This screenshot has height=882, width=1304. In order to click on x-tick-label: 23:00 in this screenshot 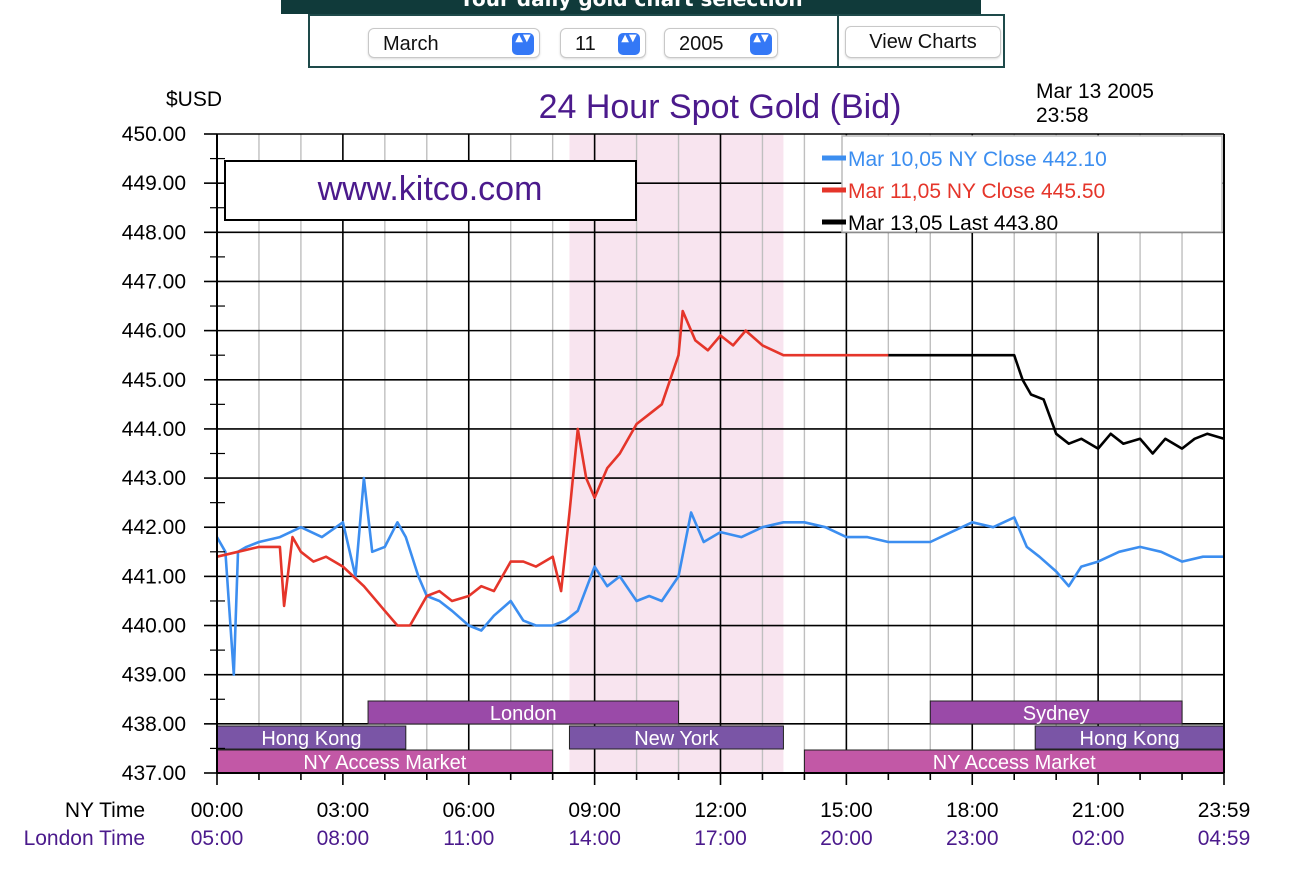, I will do `click(972, 838)`.